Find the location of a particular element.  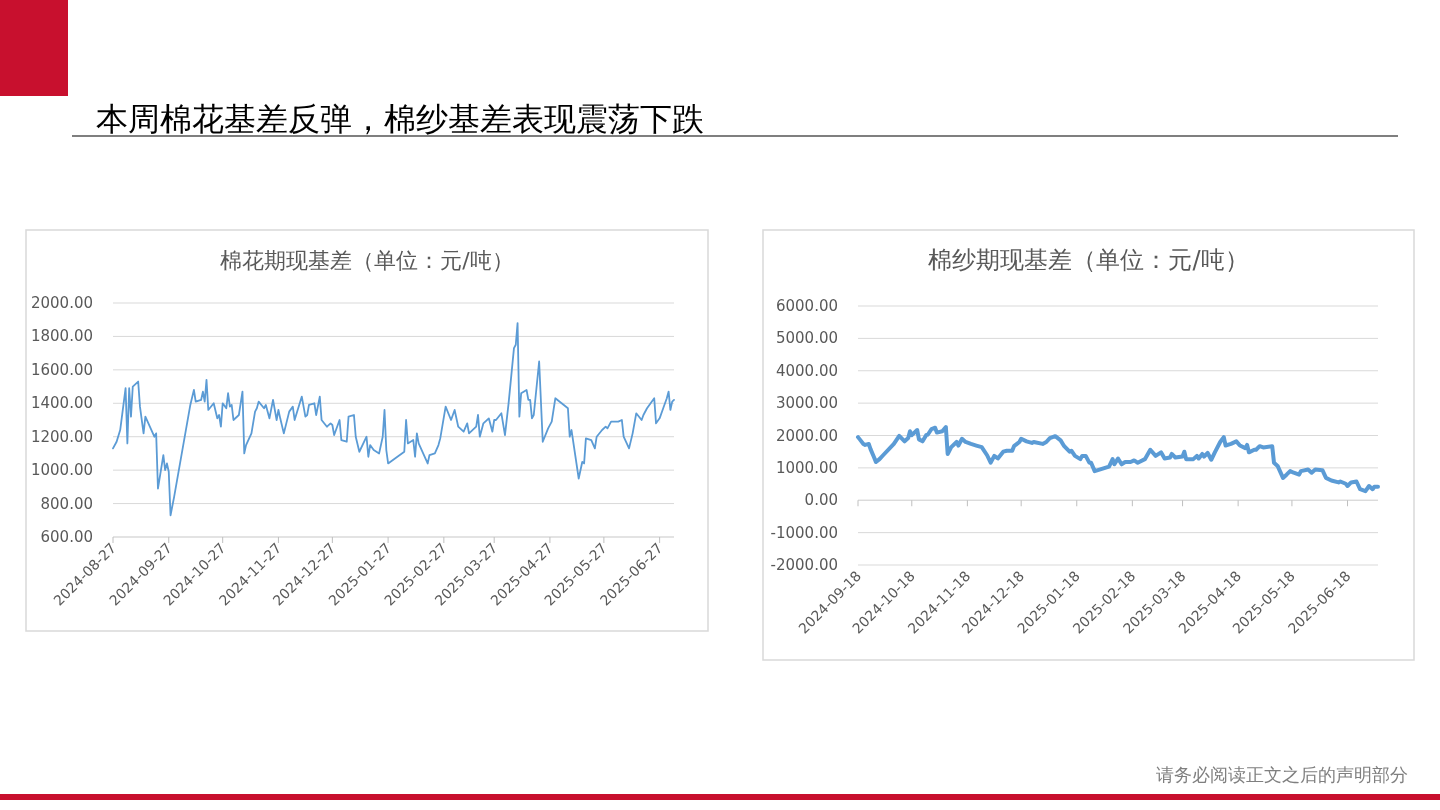

y-tick-label: 3000.00 is located at coordinates (806, 403).